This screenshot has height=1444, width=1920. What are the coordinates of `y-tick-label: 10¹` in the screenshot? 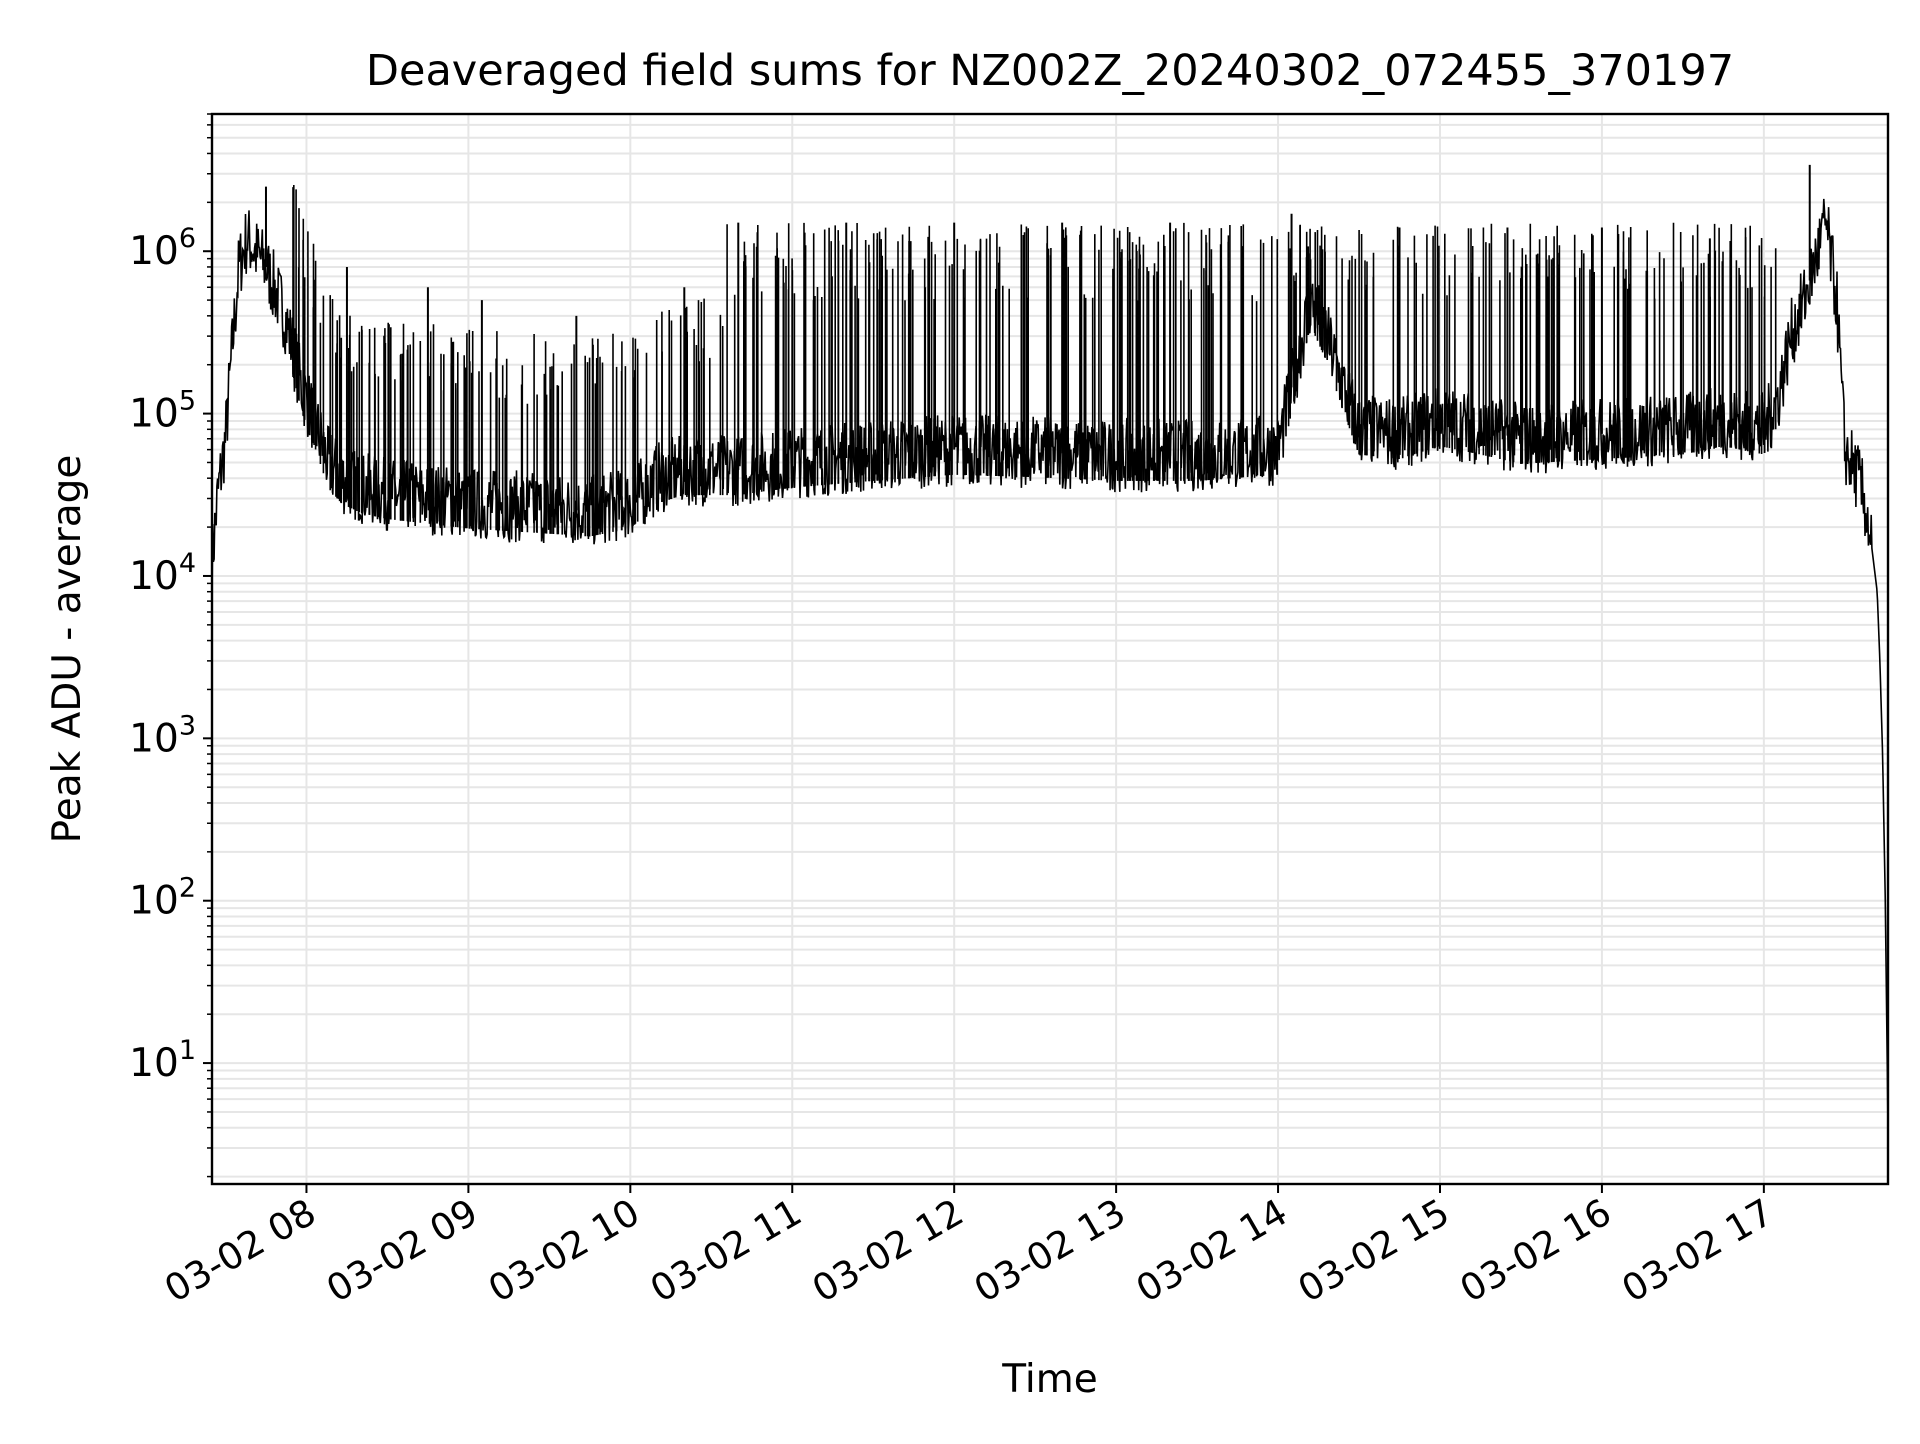 It's located at (162, 1060).